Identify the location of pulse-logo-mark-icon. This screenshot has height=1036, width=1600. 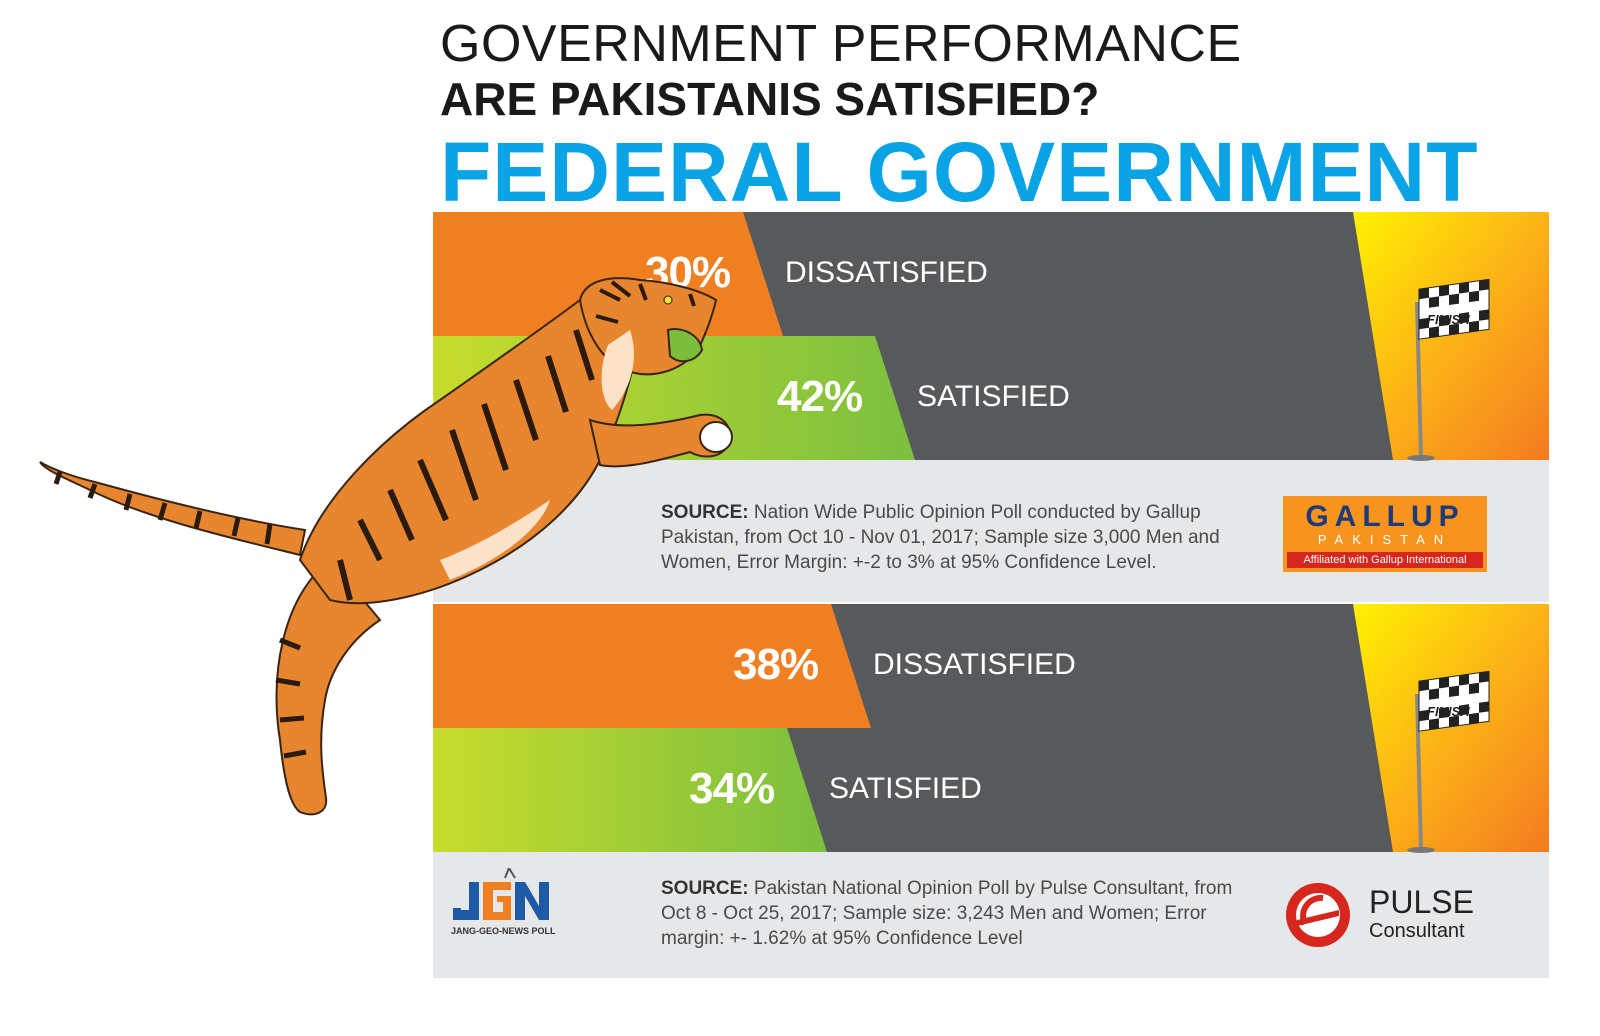
(1318, 915).